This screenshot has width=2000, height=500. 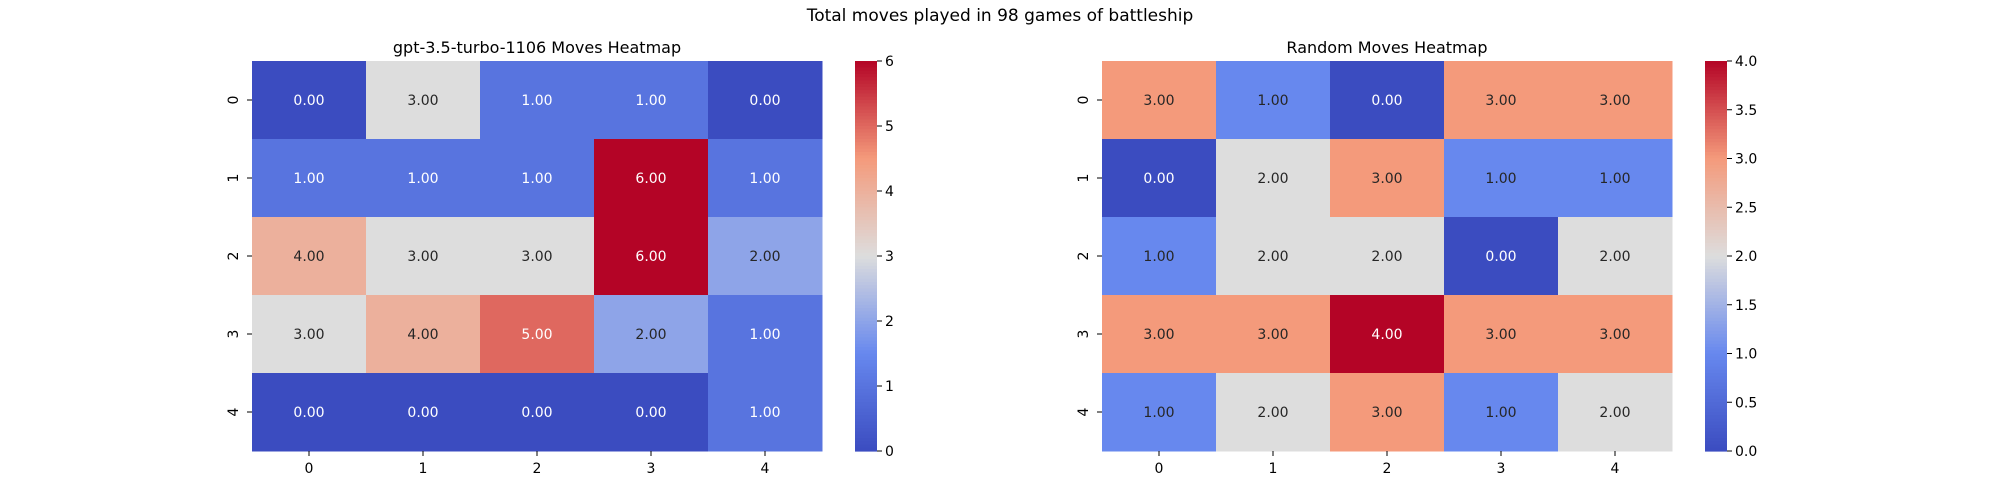 I want to click on heatmap-title: Random Moves Heatmap, so click(x=1386, y=47).